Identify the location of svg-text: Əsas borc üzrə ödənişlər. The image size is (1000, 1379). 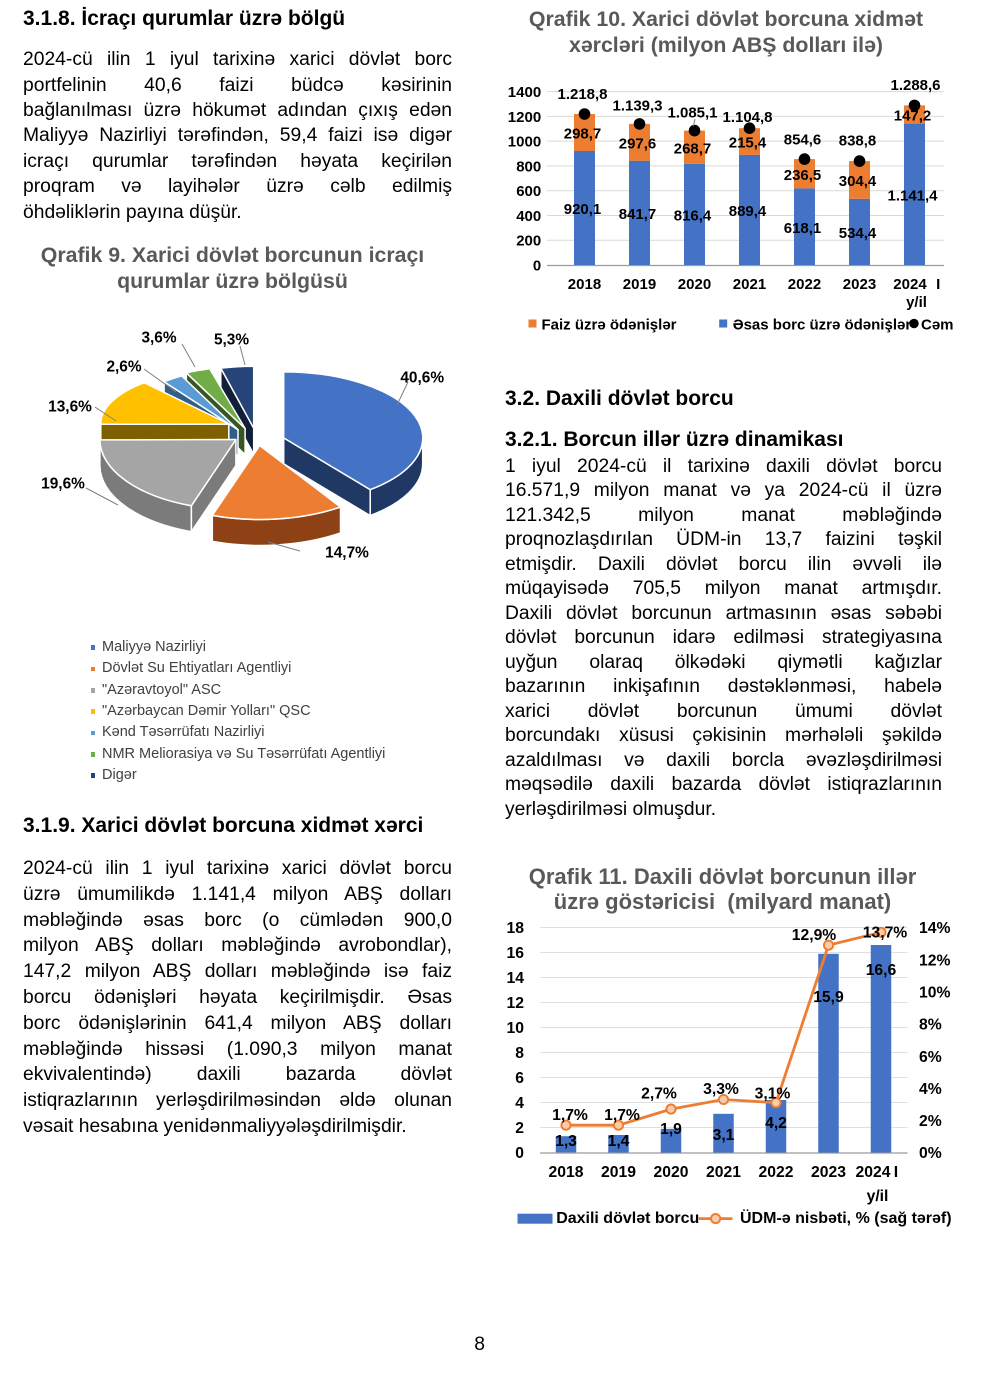
(822, 324).